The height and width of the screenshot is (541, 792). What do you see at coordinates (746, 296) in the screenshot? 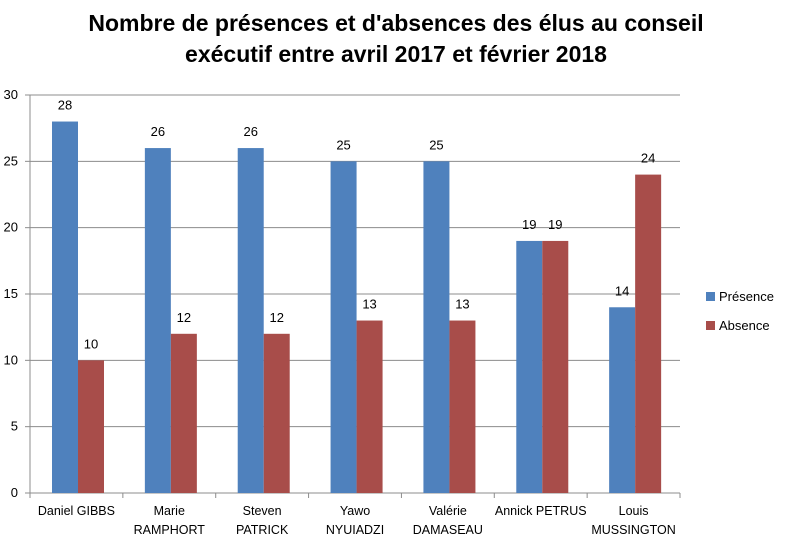
I see `legend-label: Présence` at bounding box center [746, 296].